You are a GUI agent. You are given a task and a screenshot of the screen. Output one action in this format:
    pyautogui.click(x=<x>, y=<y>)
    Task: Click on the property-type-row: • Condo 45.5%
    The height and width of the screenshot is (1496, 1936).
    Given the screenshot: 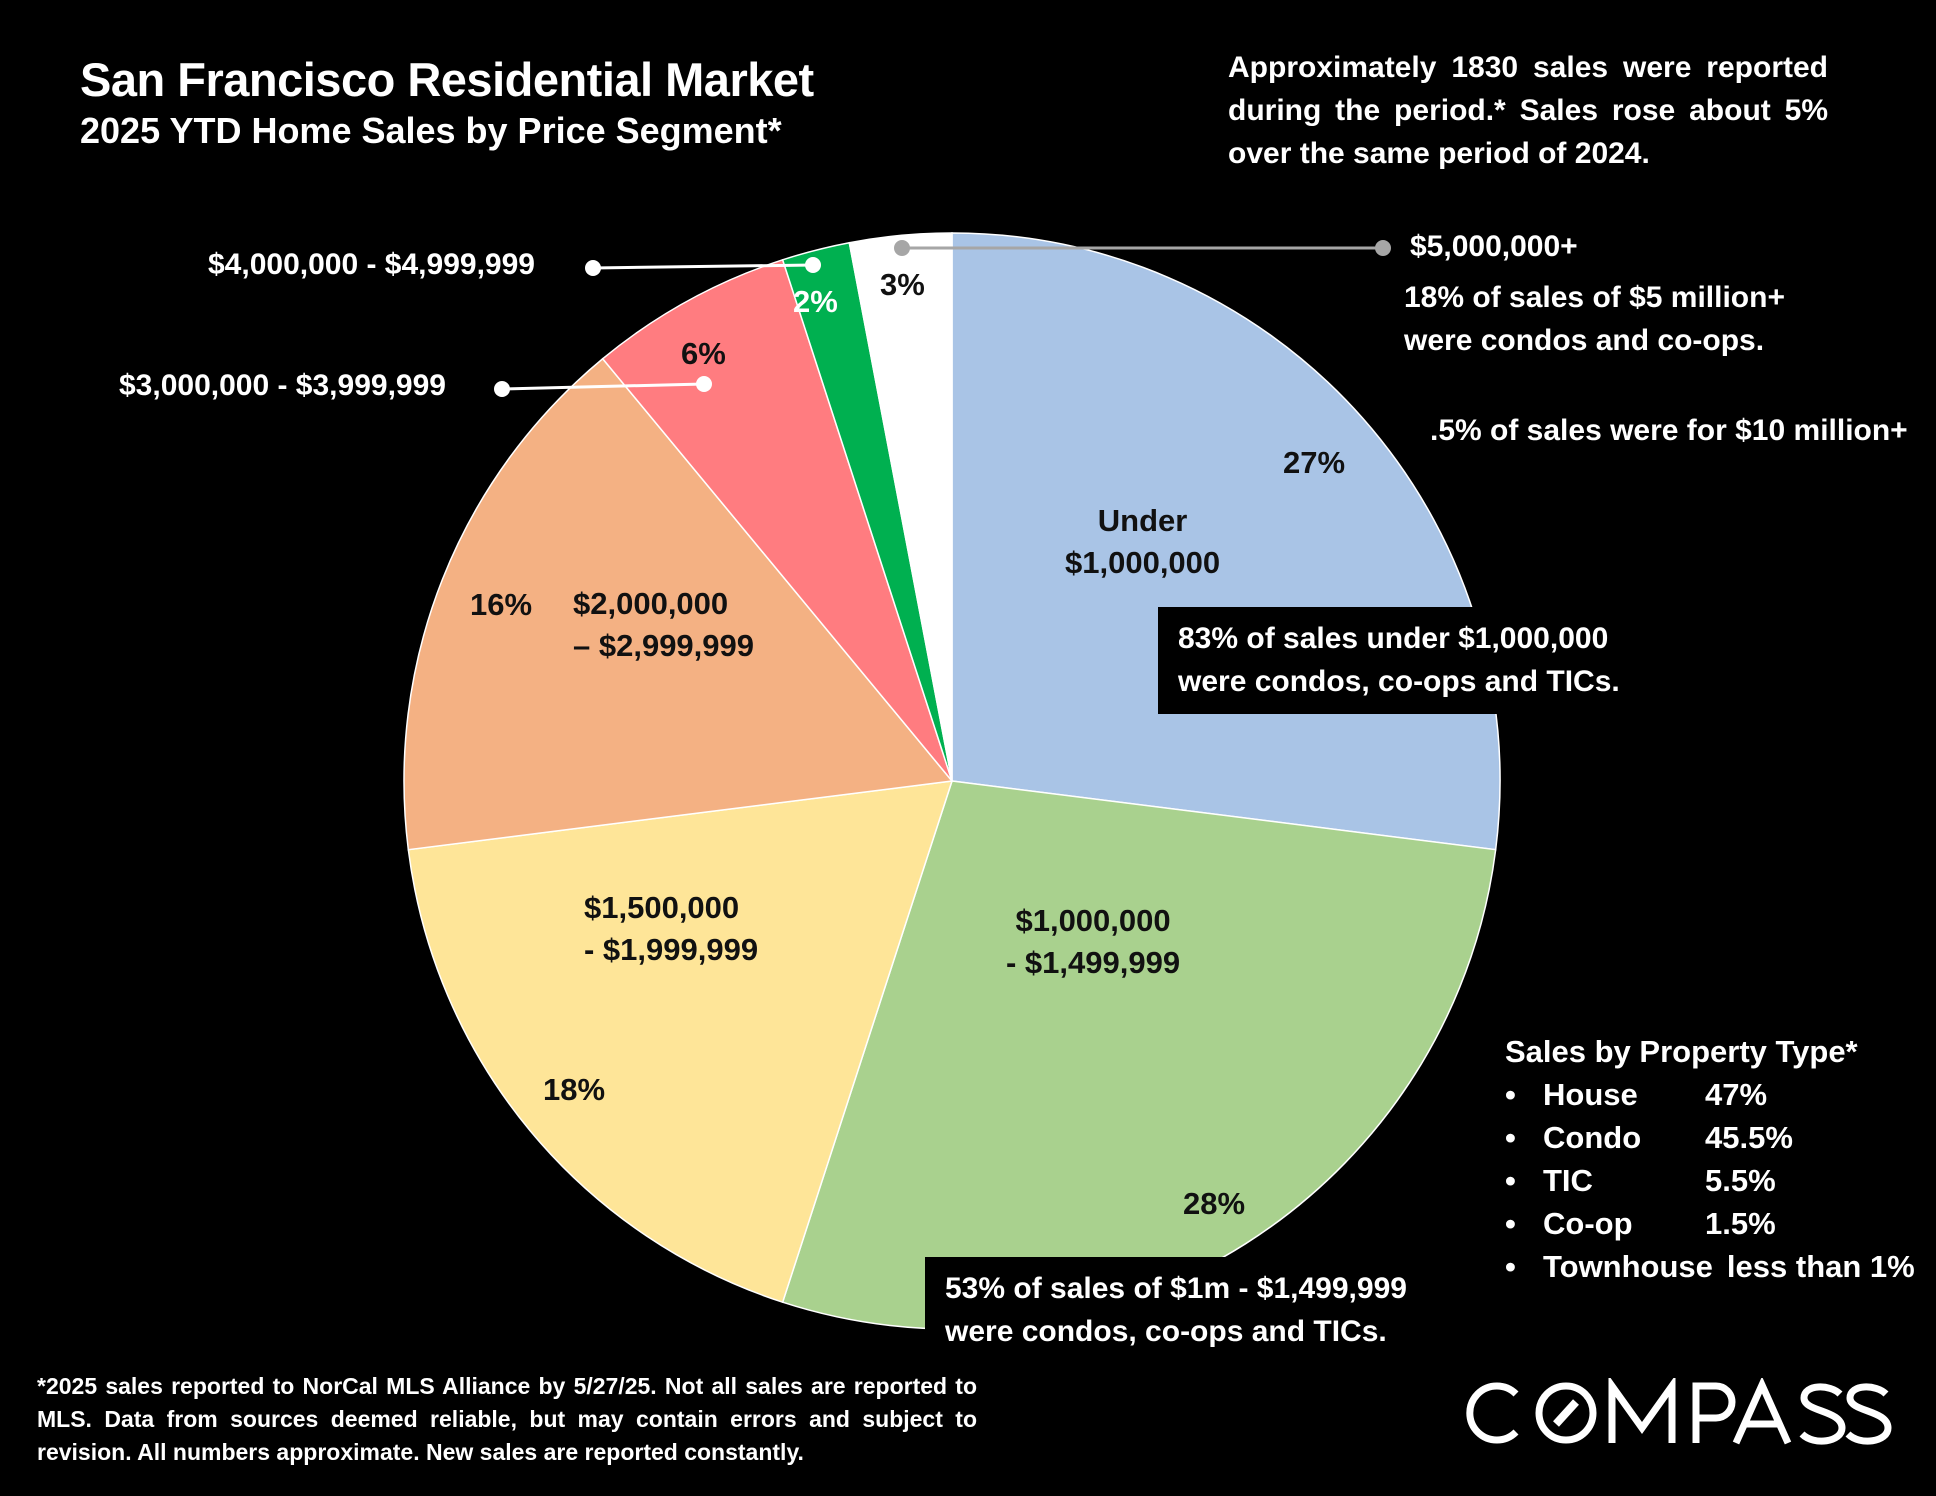 What is the action you would take?
    pyautogui.click(x=1710, y=1137)
    